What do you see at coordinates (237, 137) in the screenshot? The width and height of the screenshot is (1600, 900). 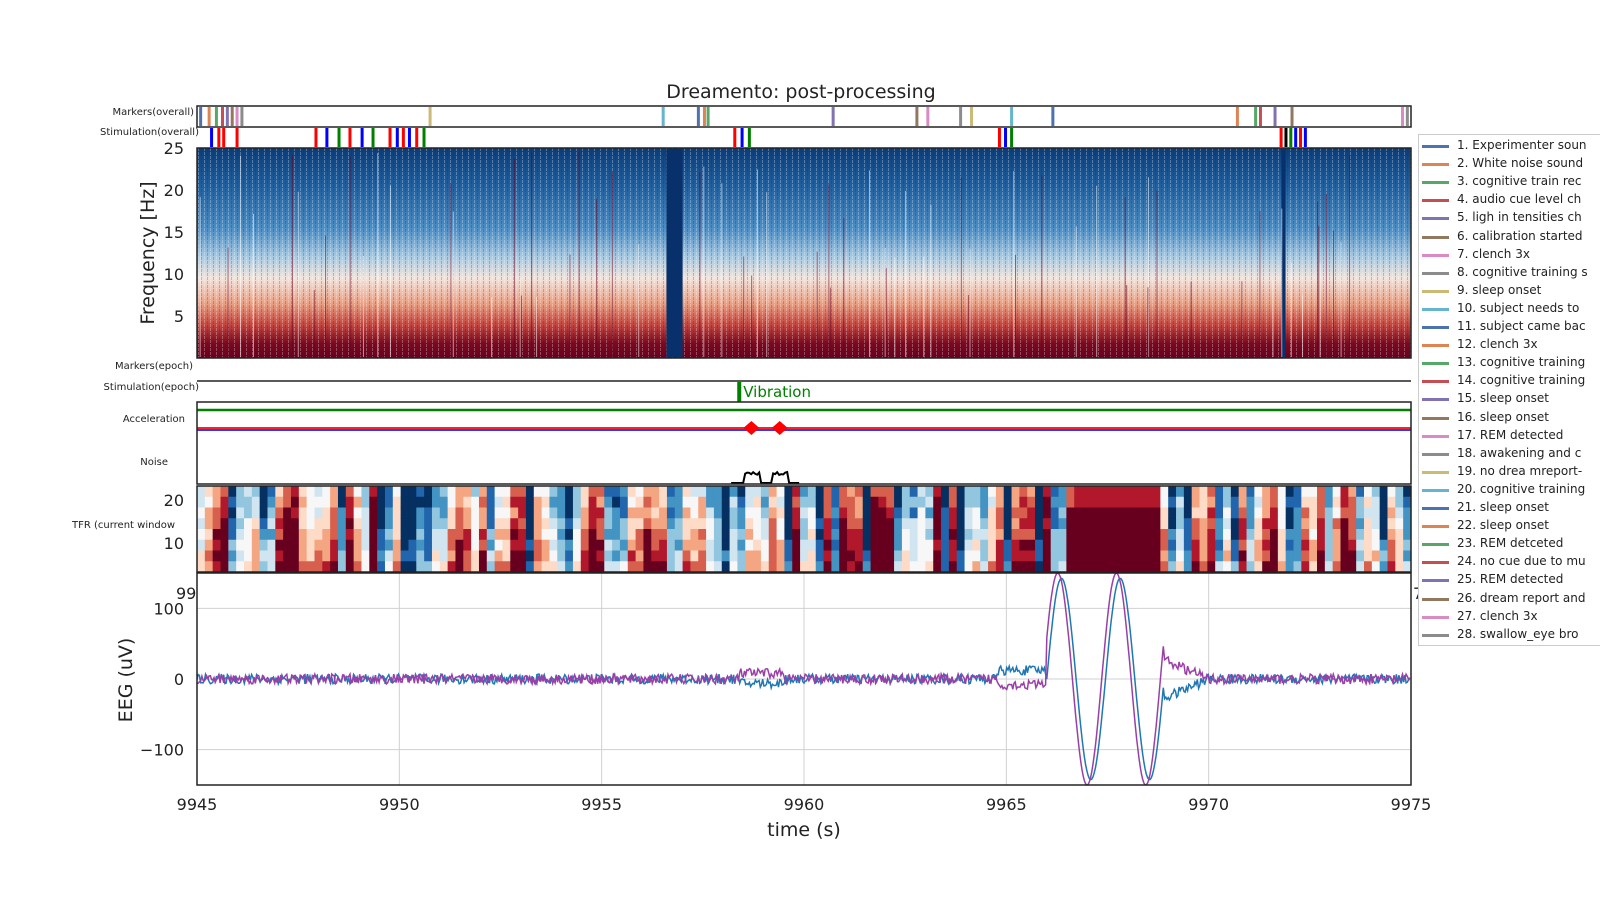 I see `overall-stim` at bounding box center [237, 137].